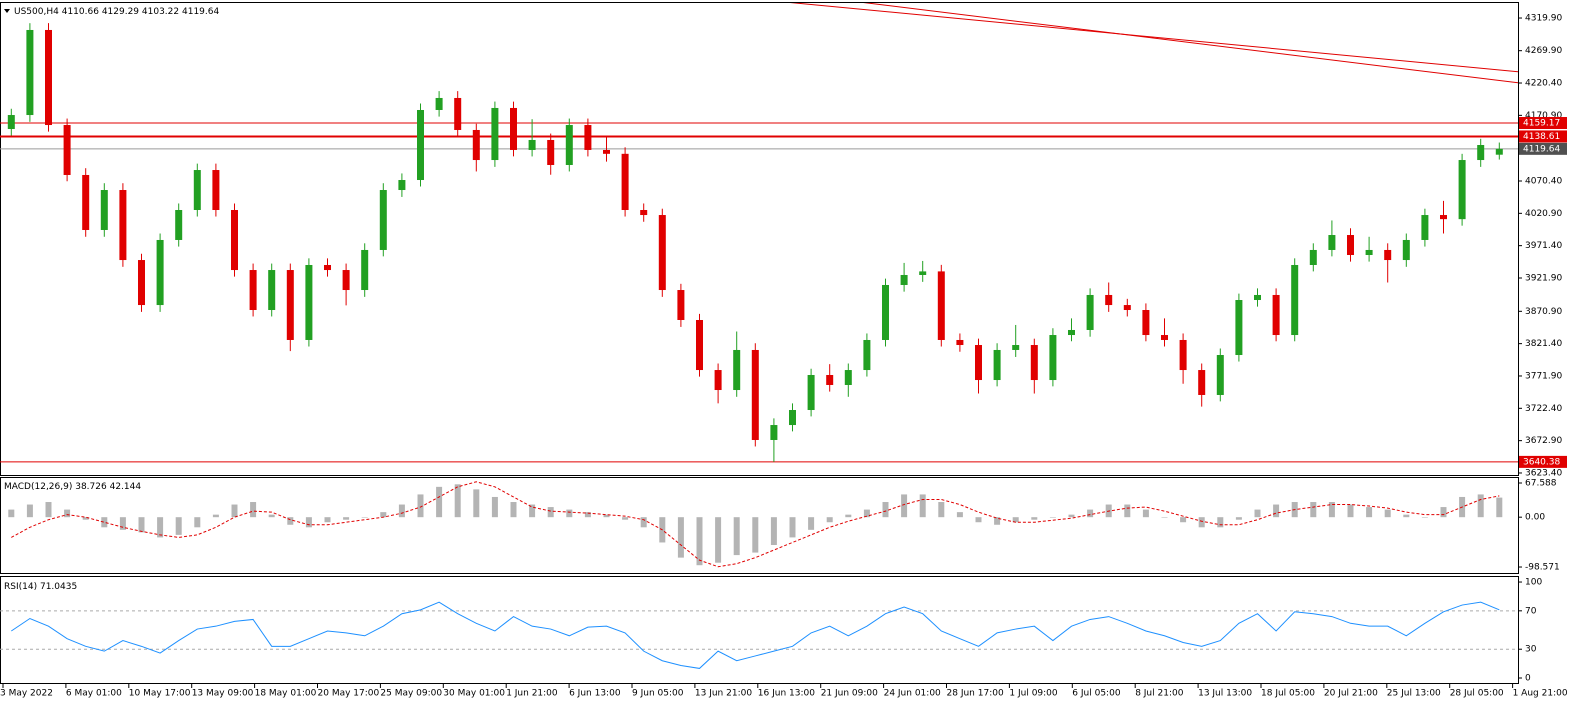 This screenshot has height=719, width=1595. What do you see at coordinates (1543, 51) in the screenshot?
I see `y-tick-label: 4269.90` at bounding box center [1543, 51].